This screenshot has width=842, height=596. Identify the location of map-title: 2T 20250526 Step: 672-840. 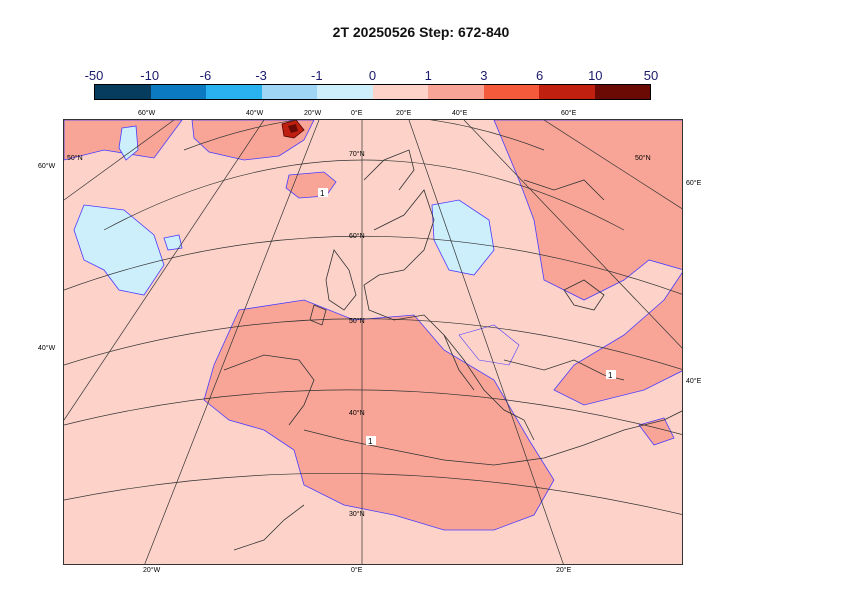
(421, 32).